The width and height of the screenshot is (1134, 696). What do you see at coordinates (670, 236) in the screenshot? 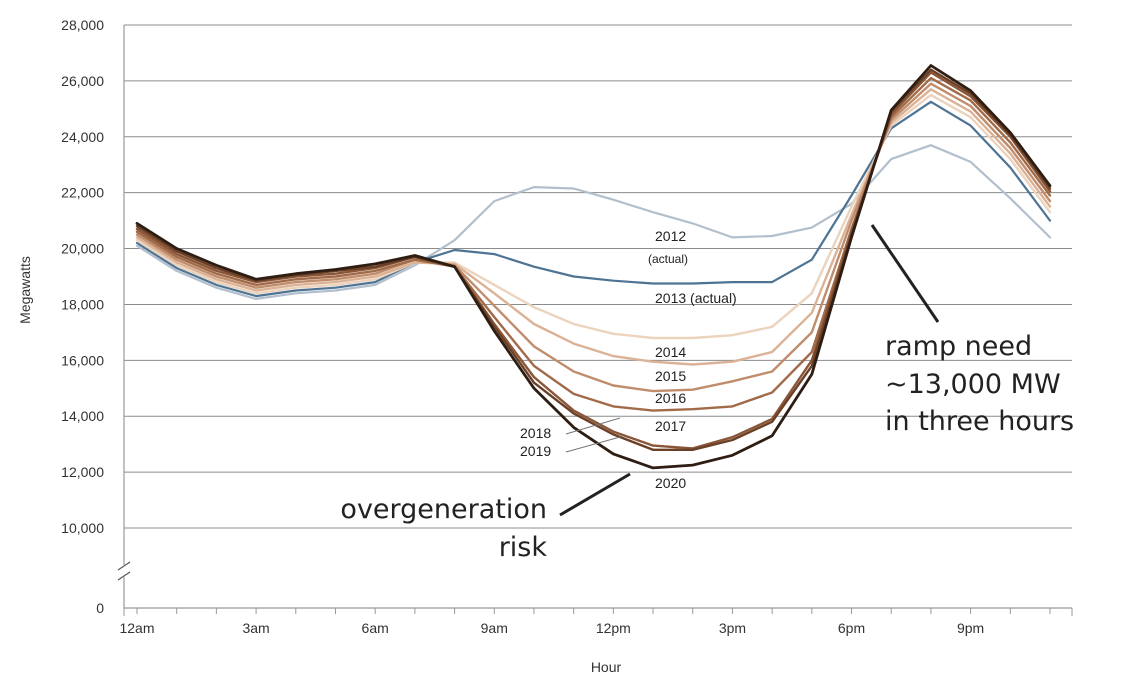
I see `series-label-2012: 2012` at bounding box center [670, 236].